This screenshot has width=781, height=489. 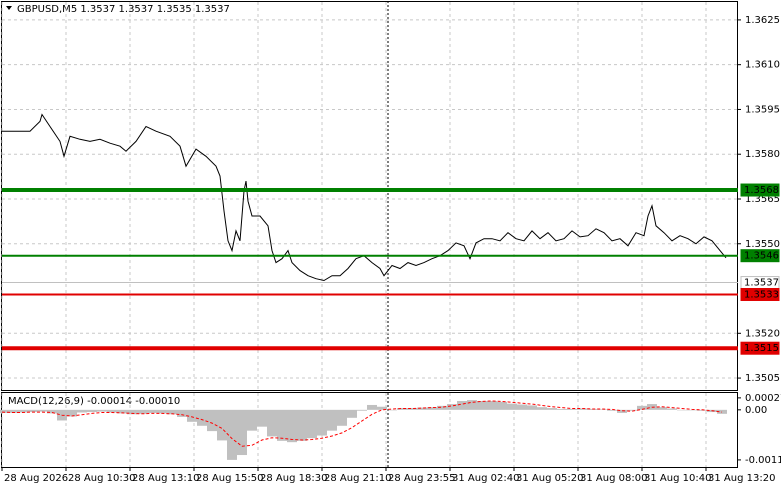 I want to click on y-tick-label: 1.3505, so click(x=762, y=378).